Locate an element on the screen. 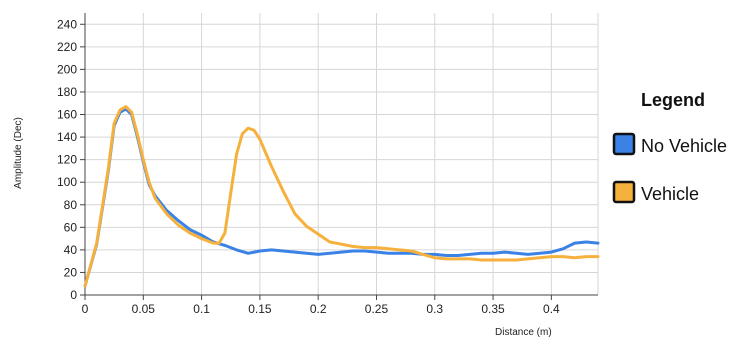 The image size is (742, 341). x-tick-label: 0.3 is located at coordinates (434, 309).